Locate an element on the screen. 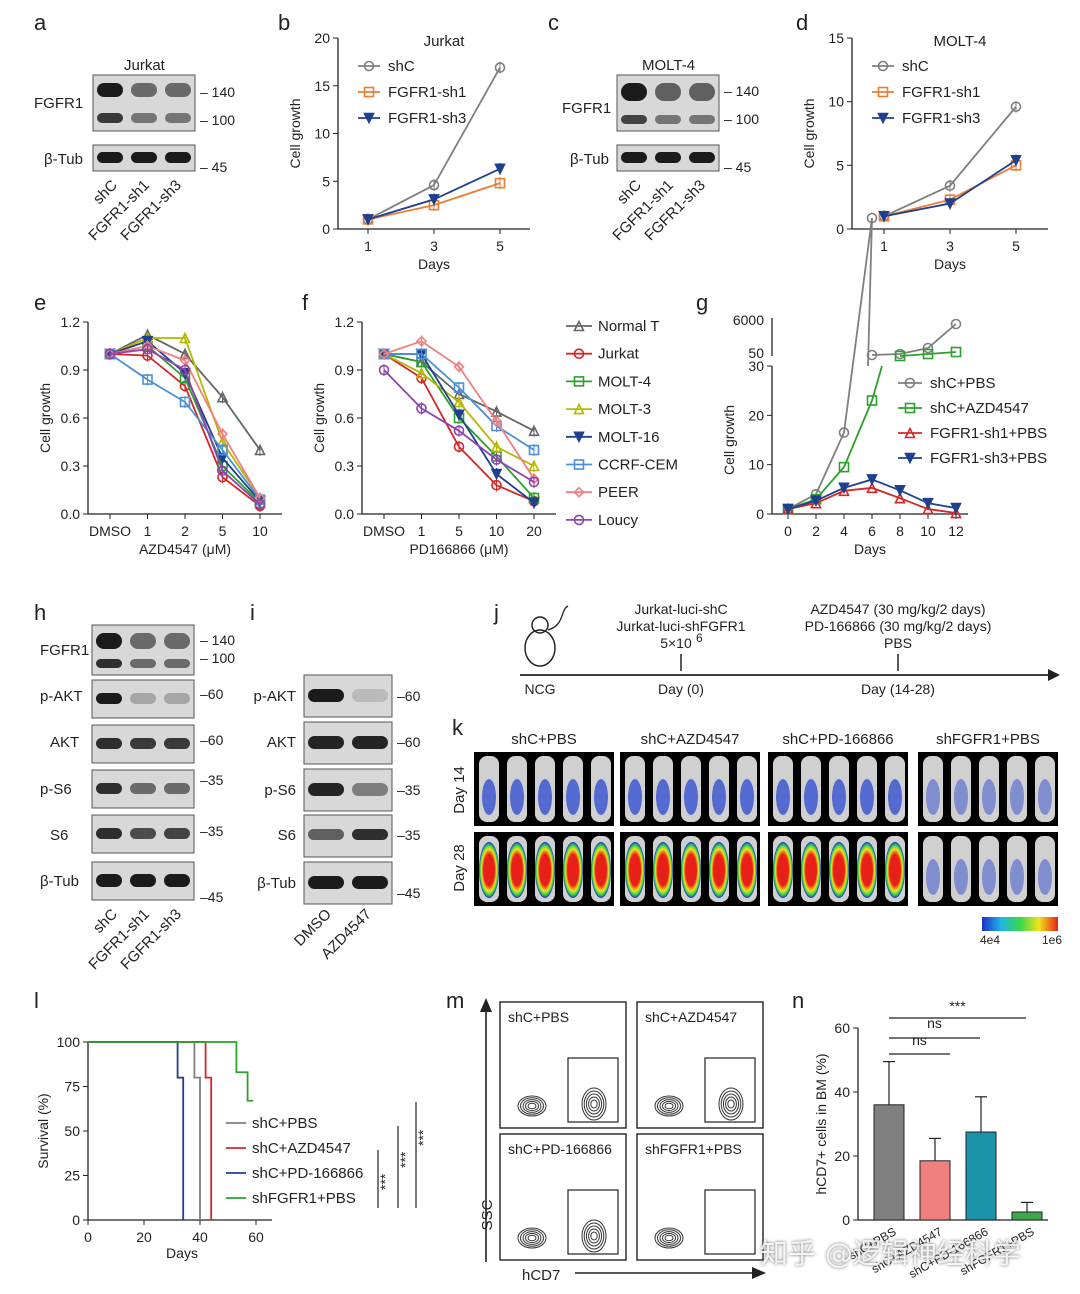  blot-a-cell-label: Jurkat is located at coordinates (145, 65).